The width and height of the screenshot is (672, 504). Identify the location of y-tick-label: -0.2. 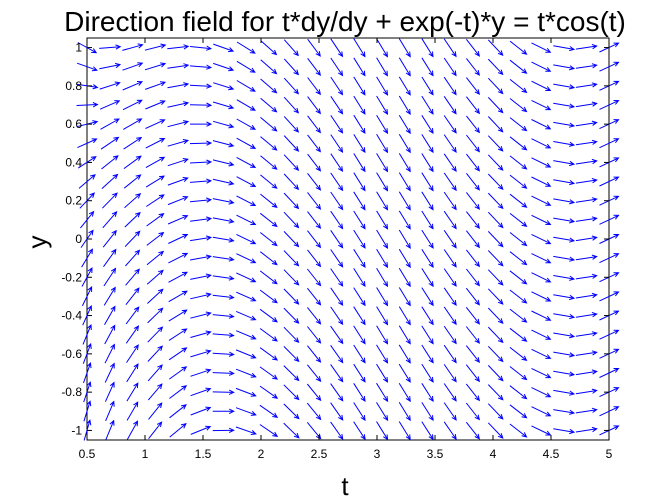
(71, 277).